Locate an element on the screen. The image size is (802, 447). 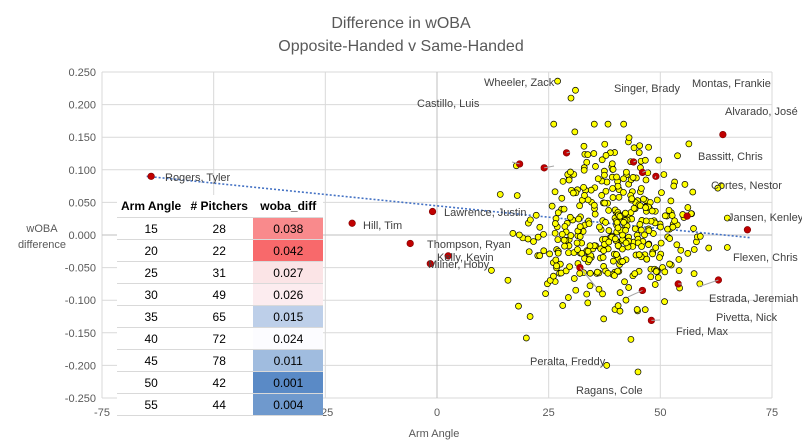
y-axis-label-line1: wOBA is located at coordinates (41, 229).